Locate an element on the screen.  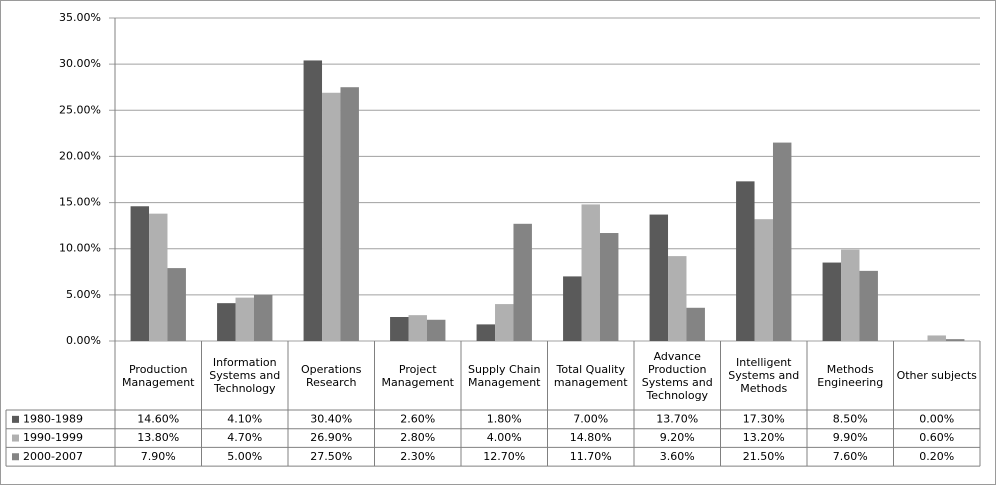
category-label: Project Management is located at coordinates (417, 375).